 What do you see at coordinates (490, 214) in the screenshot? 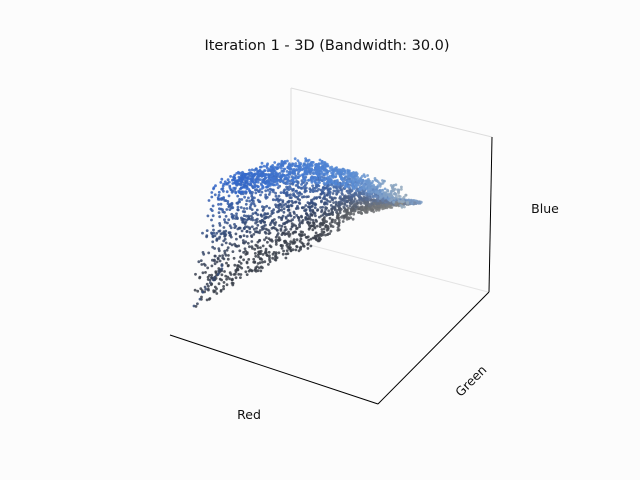
I see `blue-axis-line` at bounding box center [490, 214].